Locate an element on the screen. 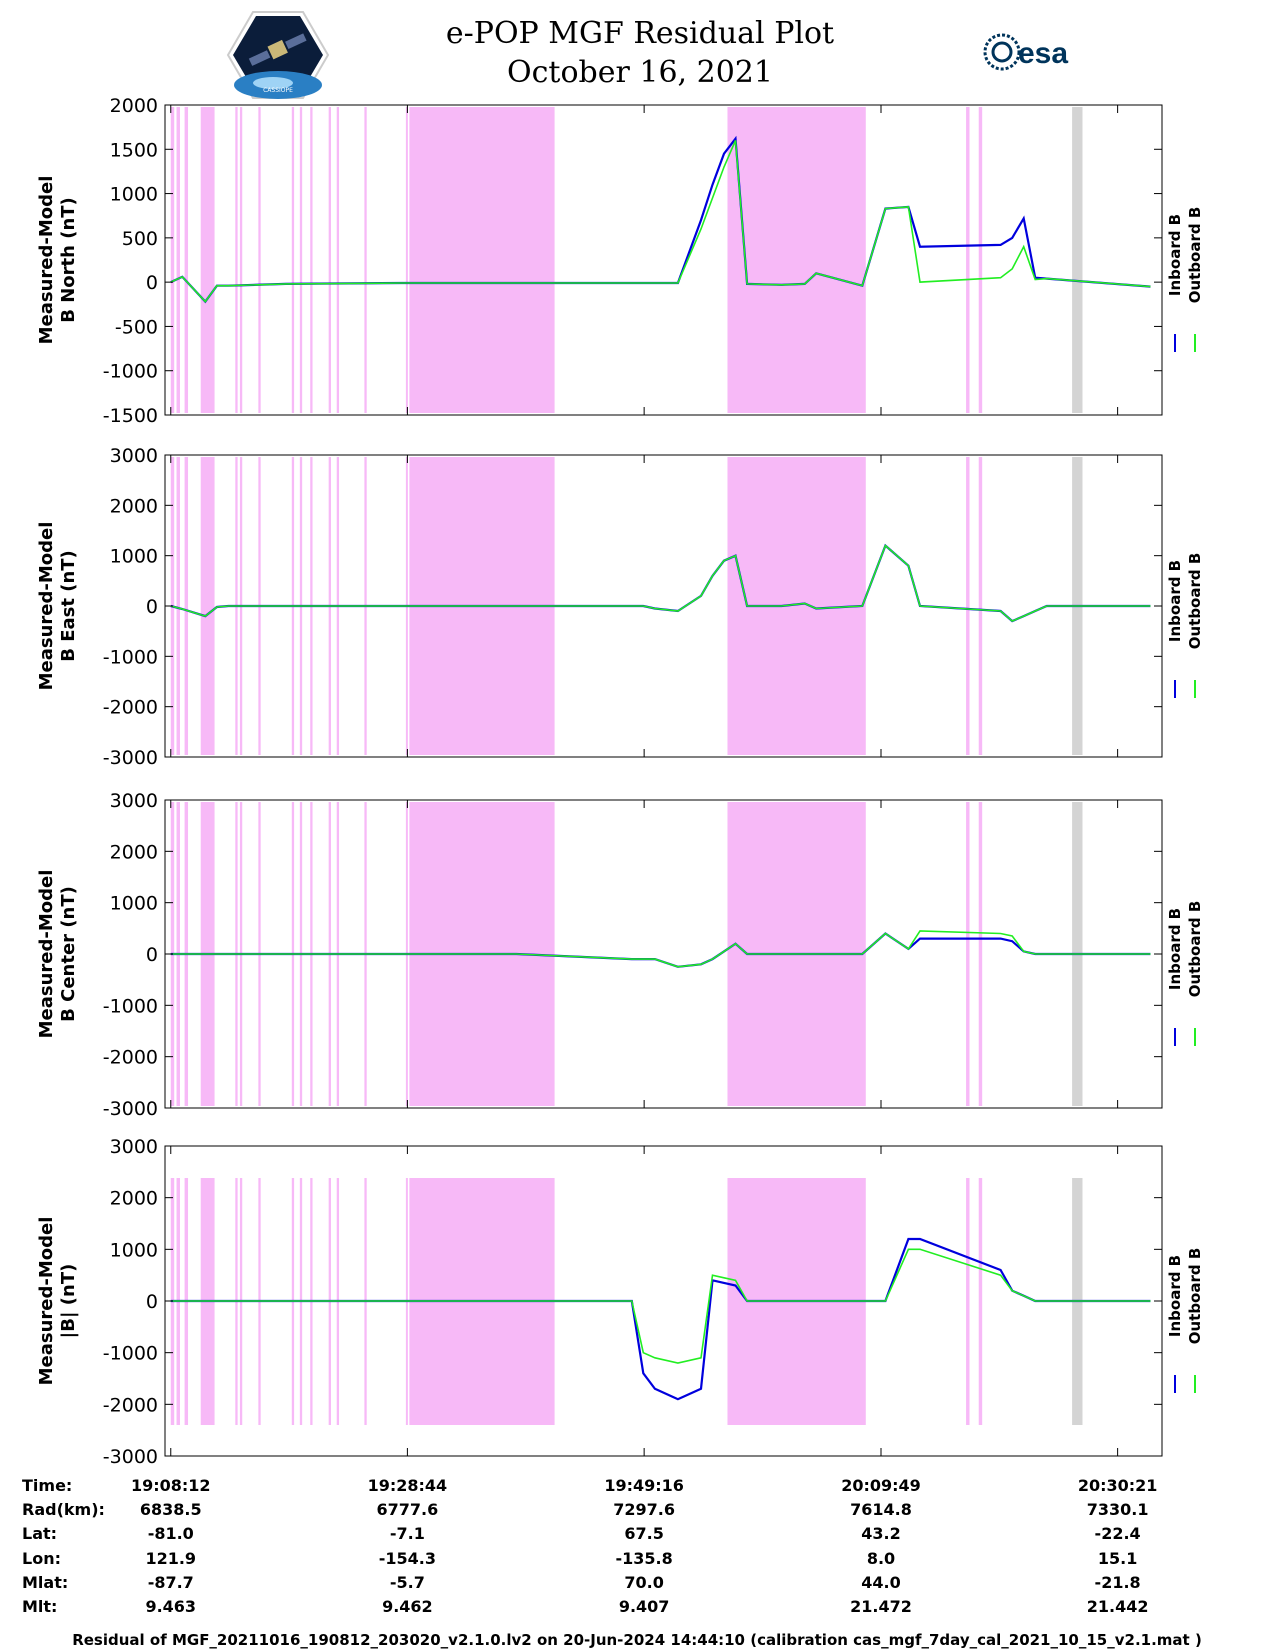  esa-logo-text: esa is located at coordinates (1043, 53).